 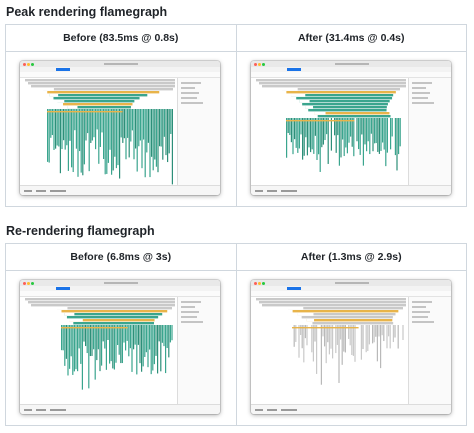 I want to click on window-title-placeholder, so click(x=351, y=64).